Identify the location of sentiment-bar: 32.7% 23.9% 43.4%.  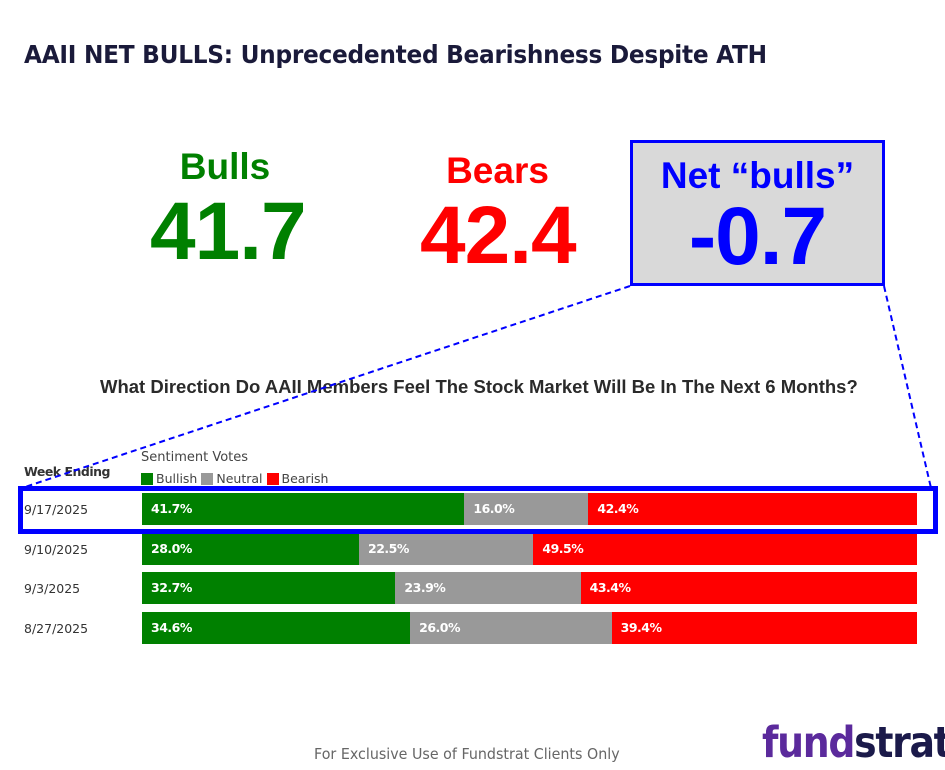
(529, 588).